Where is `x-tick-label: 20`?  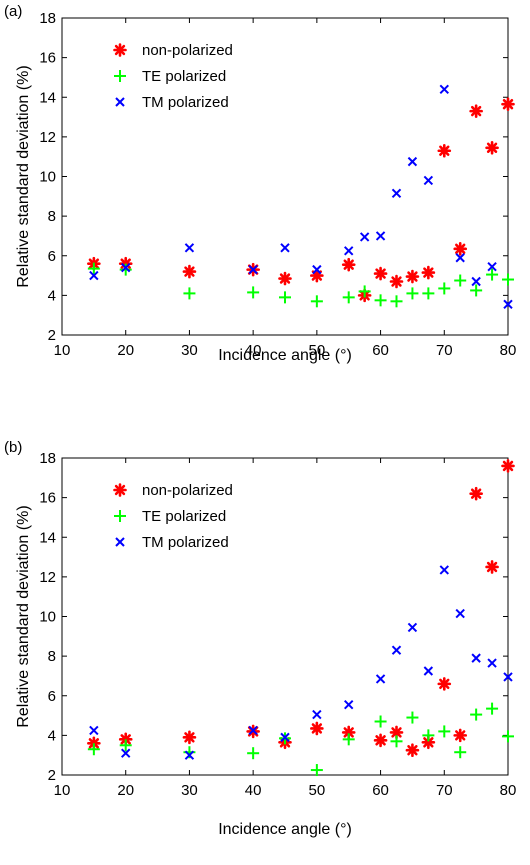 x-tick-label: 20 is located at coordinates (125, 350).